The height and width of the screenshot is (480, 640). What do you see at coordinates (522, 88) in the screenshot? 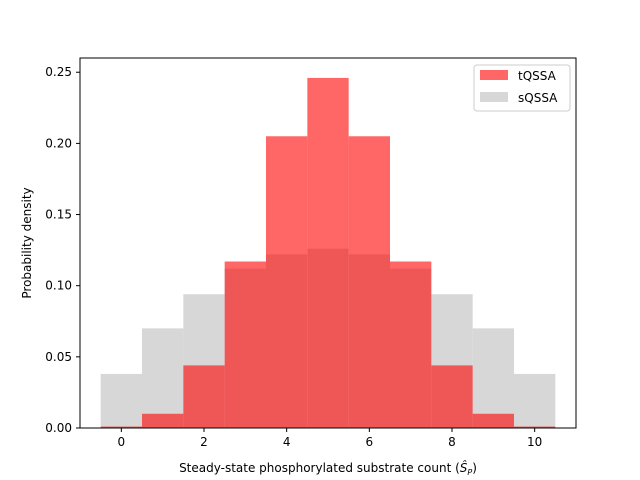
I see `legend: tQSSA sQSSA` at bounding box center [522, 88].